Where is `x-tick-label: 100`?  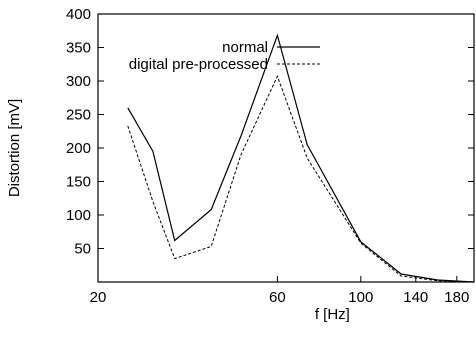
x-tick-label: 100 is located at coordinates (360, 297).